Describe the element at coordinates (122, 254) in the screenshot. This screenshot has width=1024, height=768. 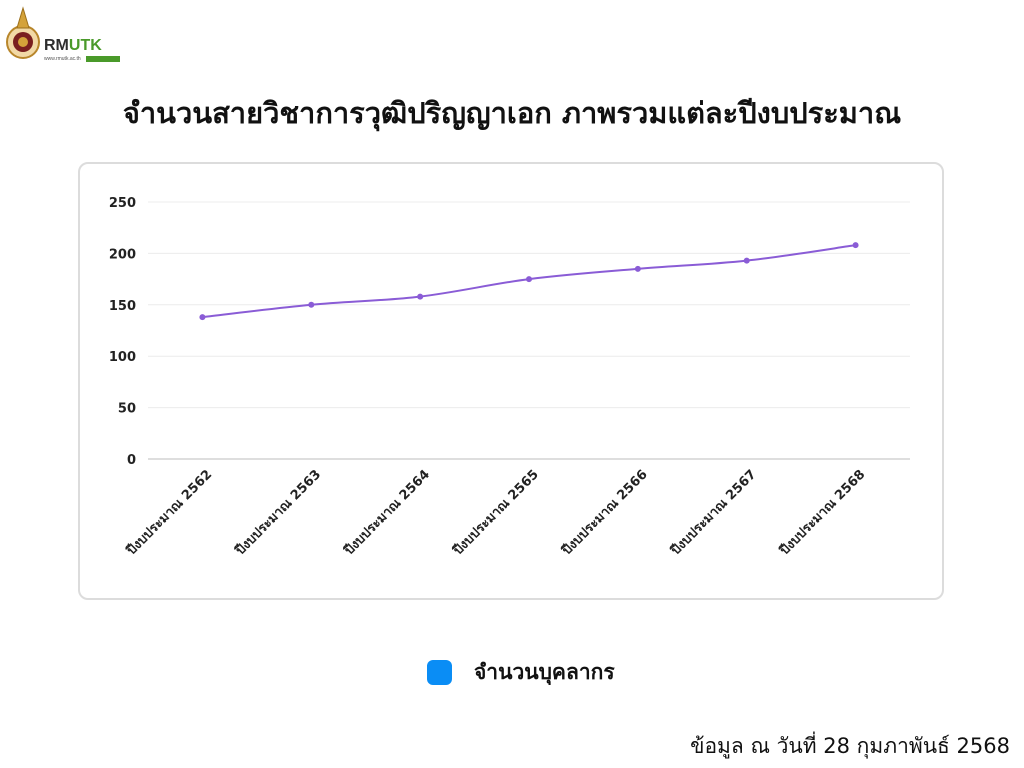
I see `y-tick-label: 200` at that location.